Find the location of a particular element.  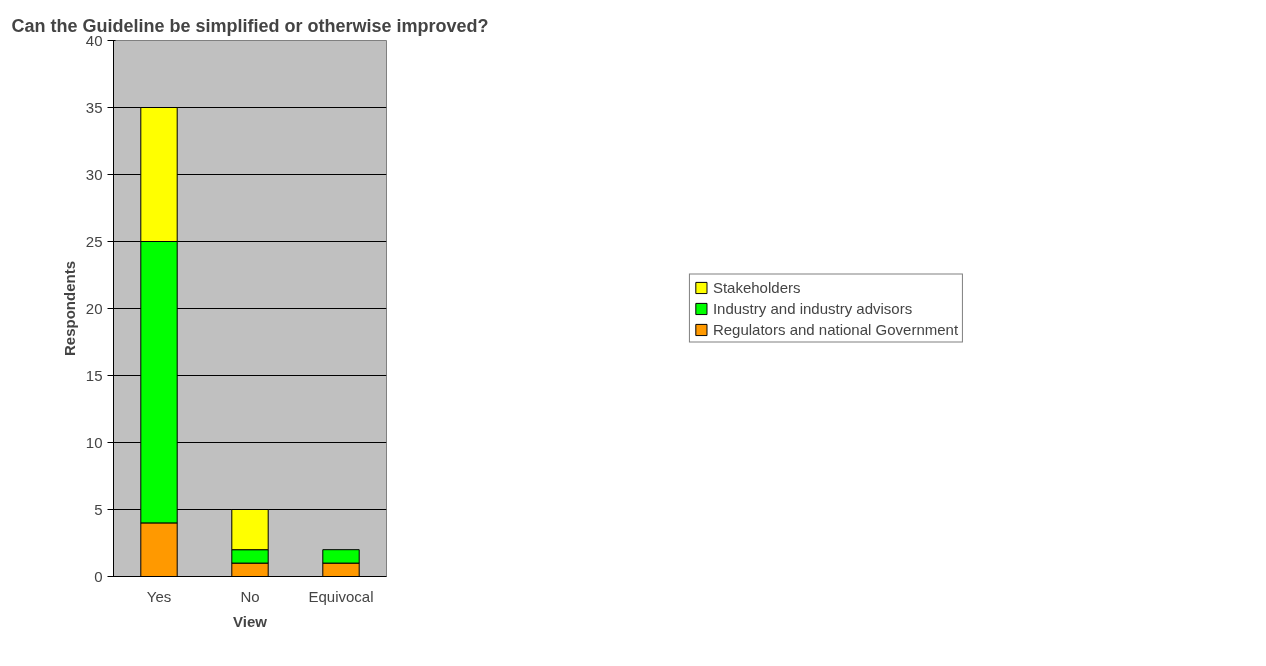

legend-label: Stakeholders is located at coordinates (756, 287).